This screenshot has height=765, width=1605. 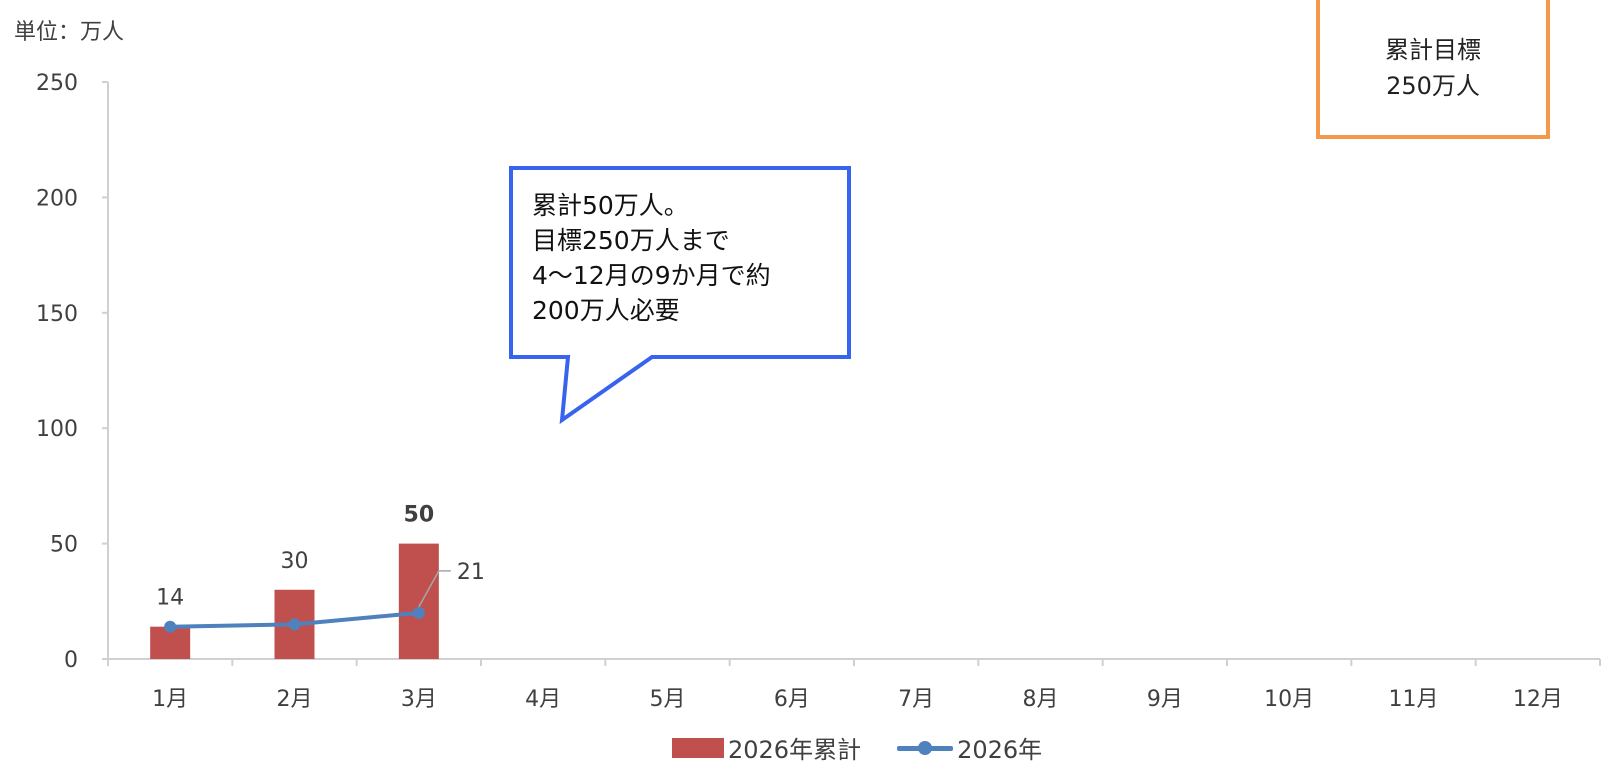 I want to click on line-data-label: 21, so click(x=471, y=572).